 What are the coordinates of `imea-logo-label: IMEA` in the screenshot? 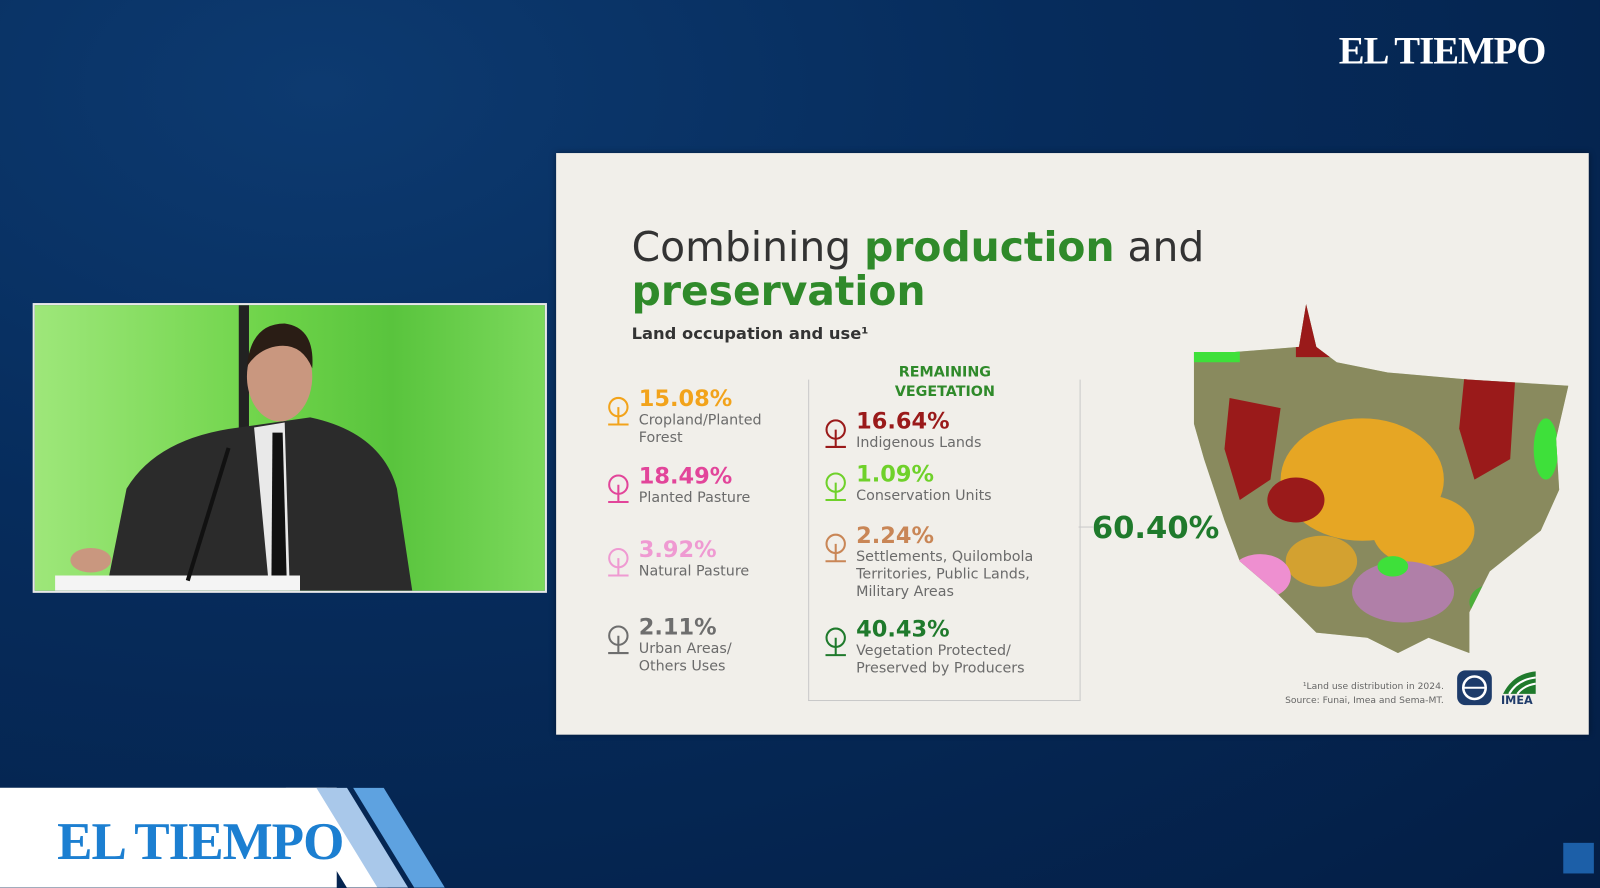 It's located at (1517, 700).